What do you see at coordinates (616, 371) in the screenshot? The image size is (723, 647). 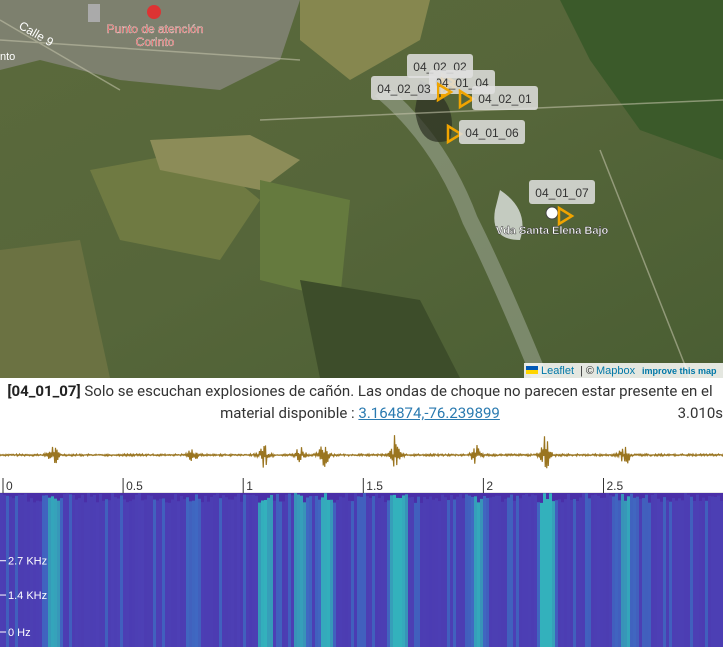 I see `attribution-link: Mapbox` at bounding box center [616, 371].